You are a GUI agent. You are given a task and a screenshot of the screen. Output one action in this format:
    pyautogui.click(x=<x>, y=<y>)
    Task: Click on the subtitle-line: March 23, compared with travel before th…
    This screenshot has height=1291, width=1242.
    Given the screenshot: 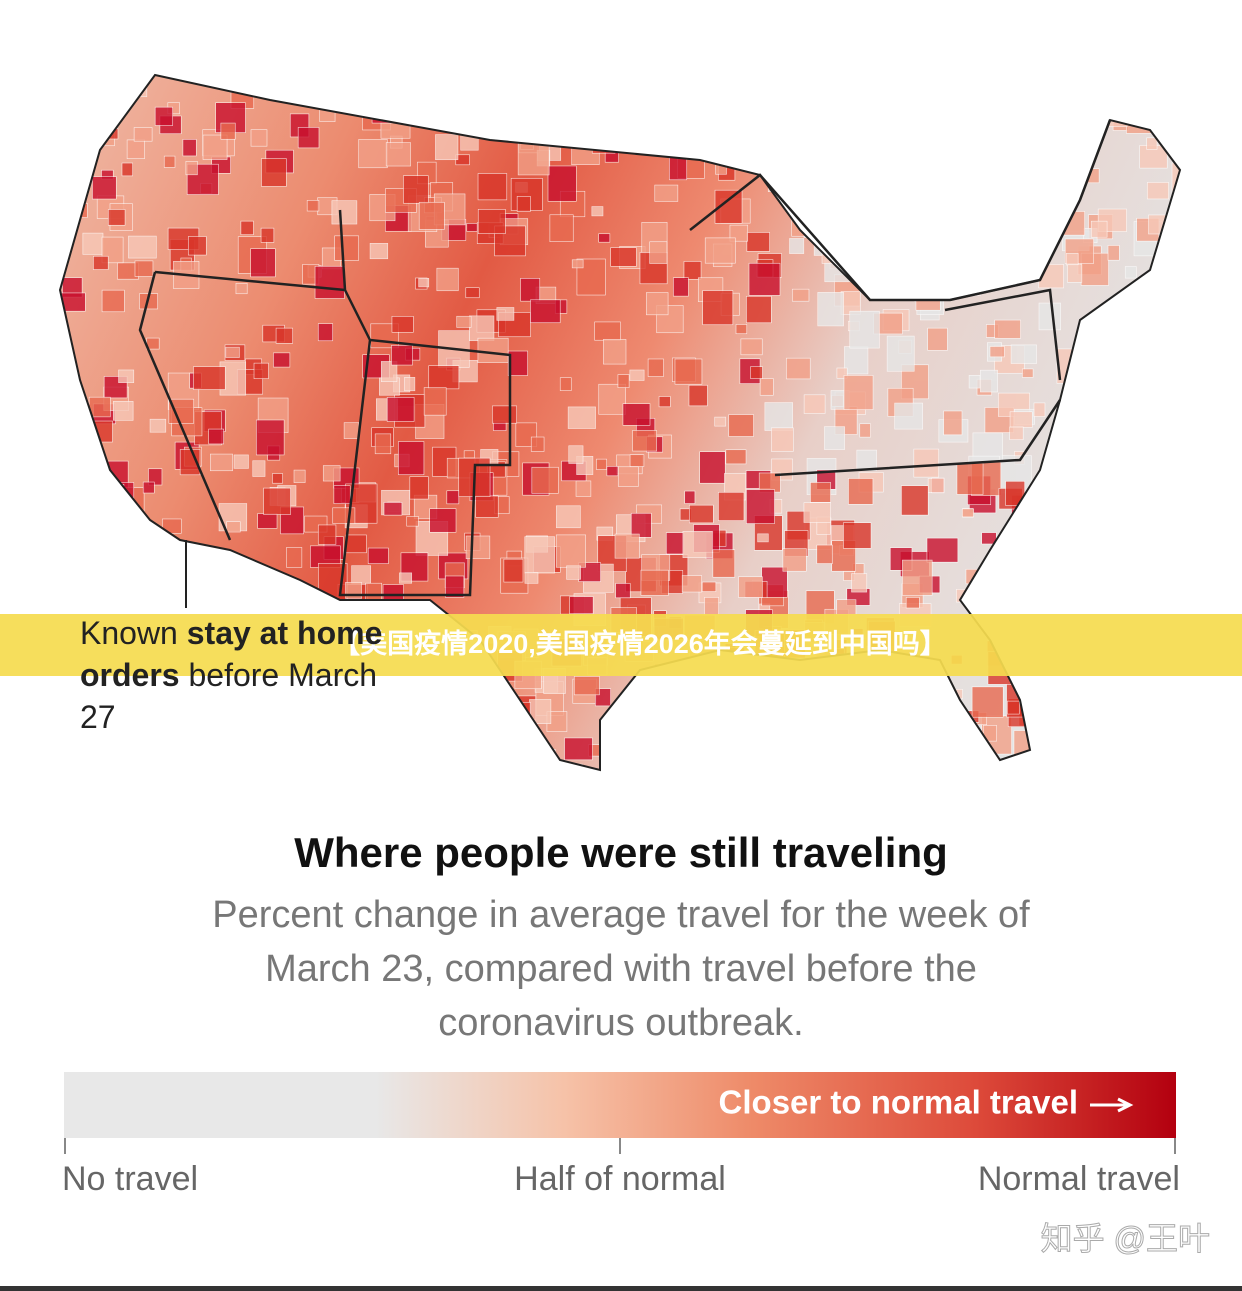 What is the action you would take?
    pyautogui.click(x=621, y=969)
    